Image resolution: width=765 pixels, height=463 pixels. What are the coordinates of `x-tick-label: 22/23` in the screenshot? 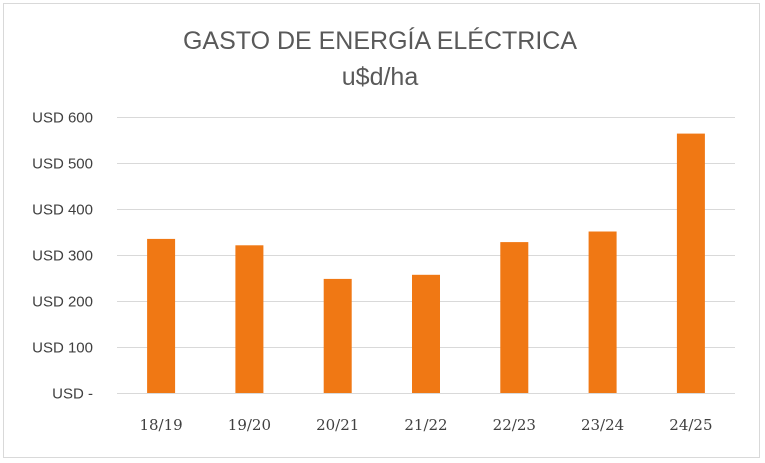 It's located at (514, 425).